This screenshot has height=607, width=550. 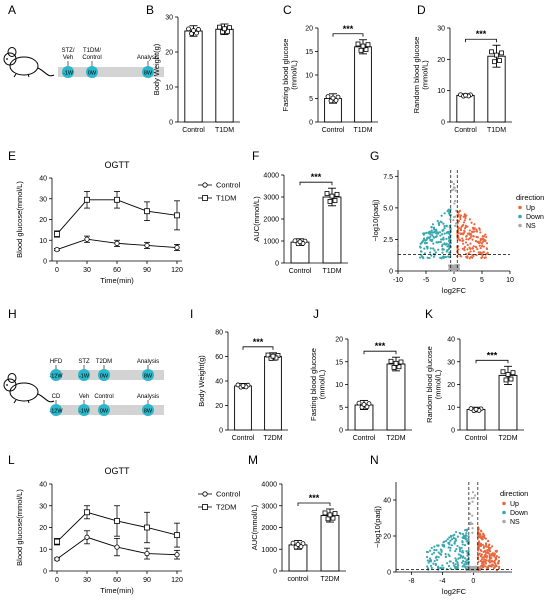 What do you see at coordinates (242, 386) in the screenshot?
I see `bar-chart-I: 0 20 40 60 80 Body Weight(g) Control T2DM ***` at bounding box center [242, 386].